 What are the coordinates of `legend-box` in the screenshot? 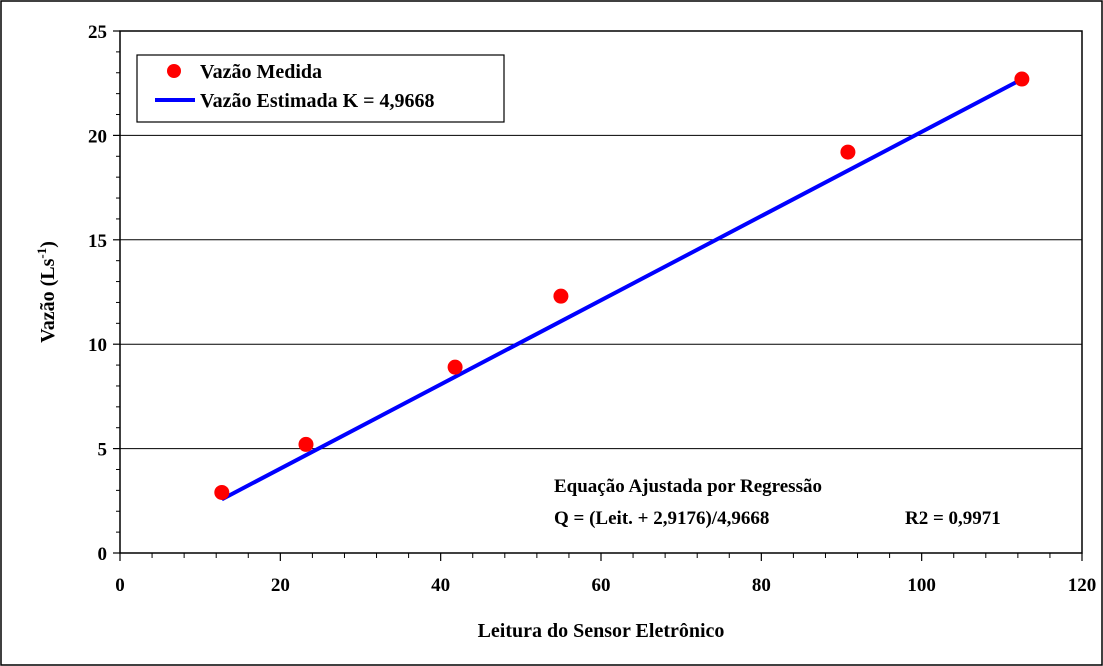 It's located at (320, 88).